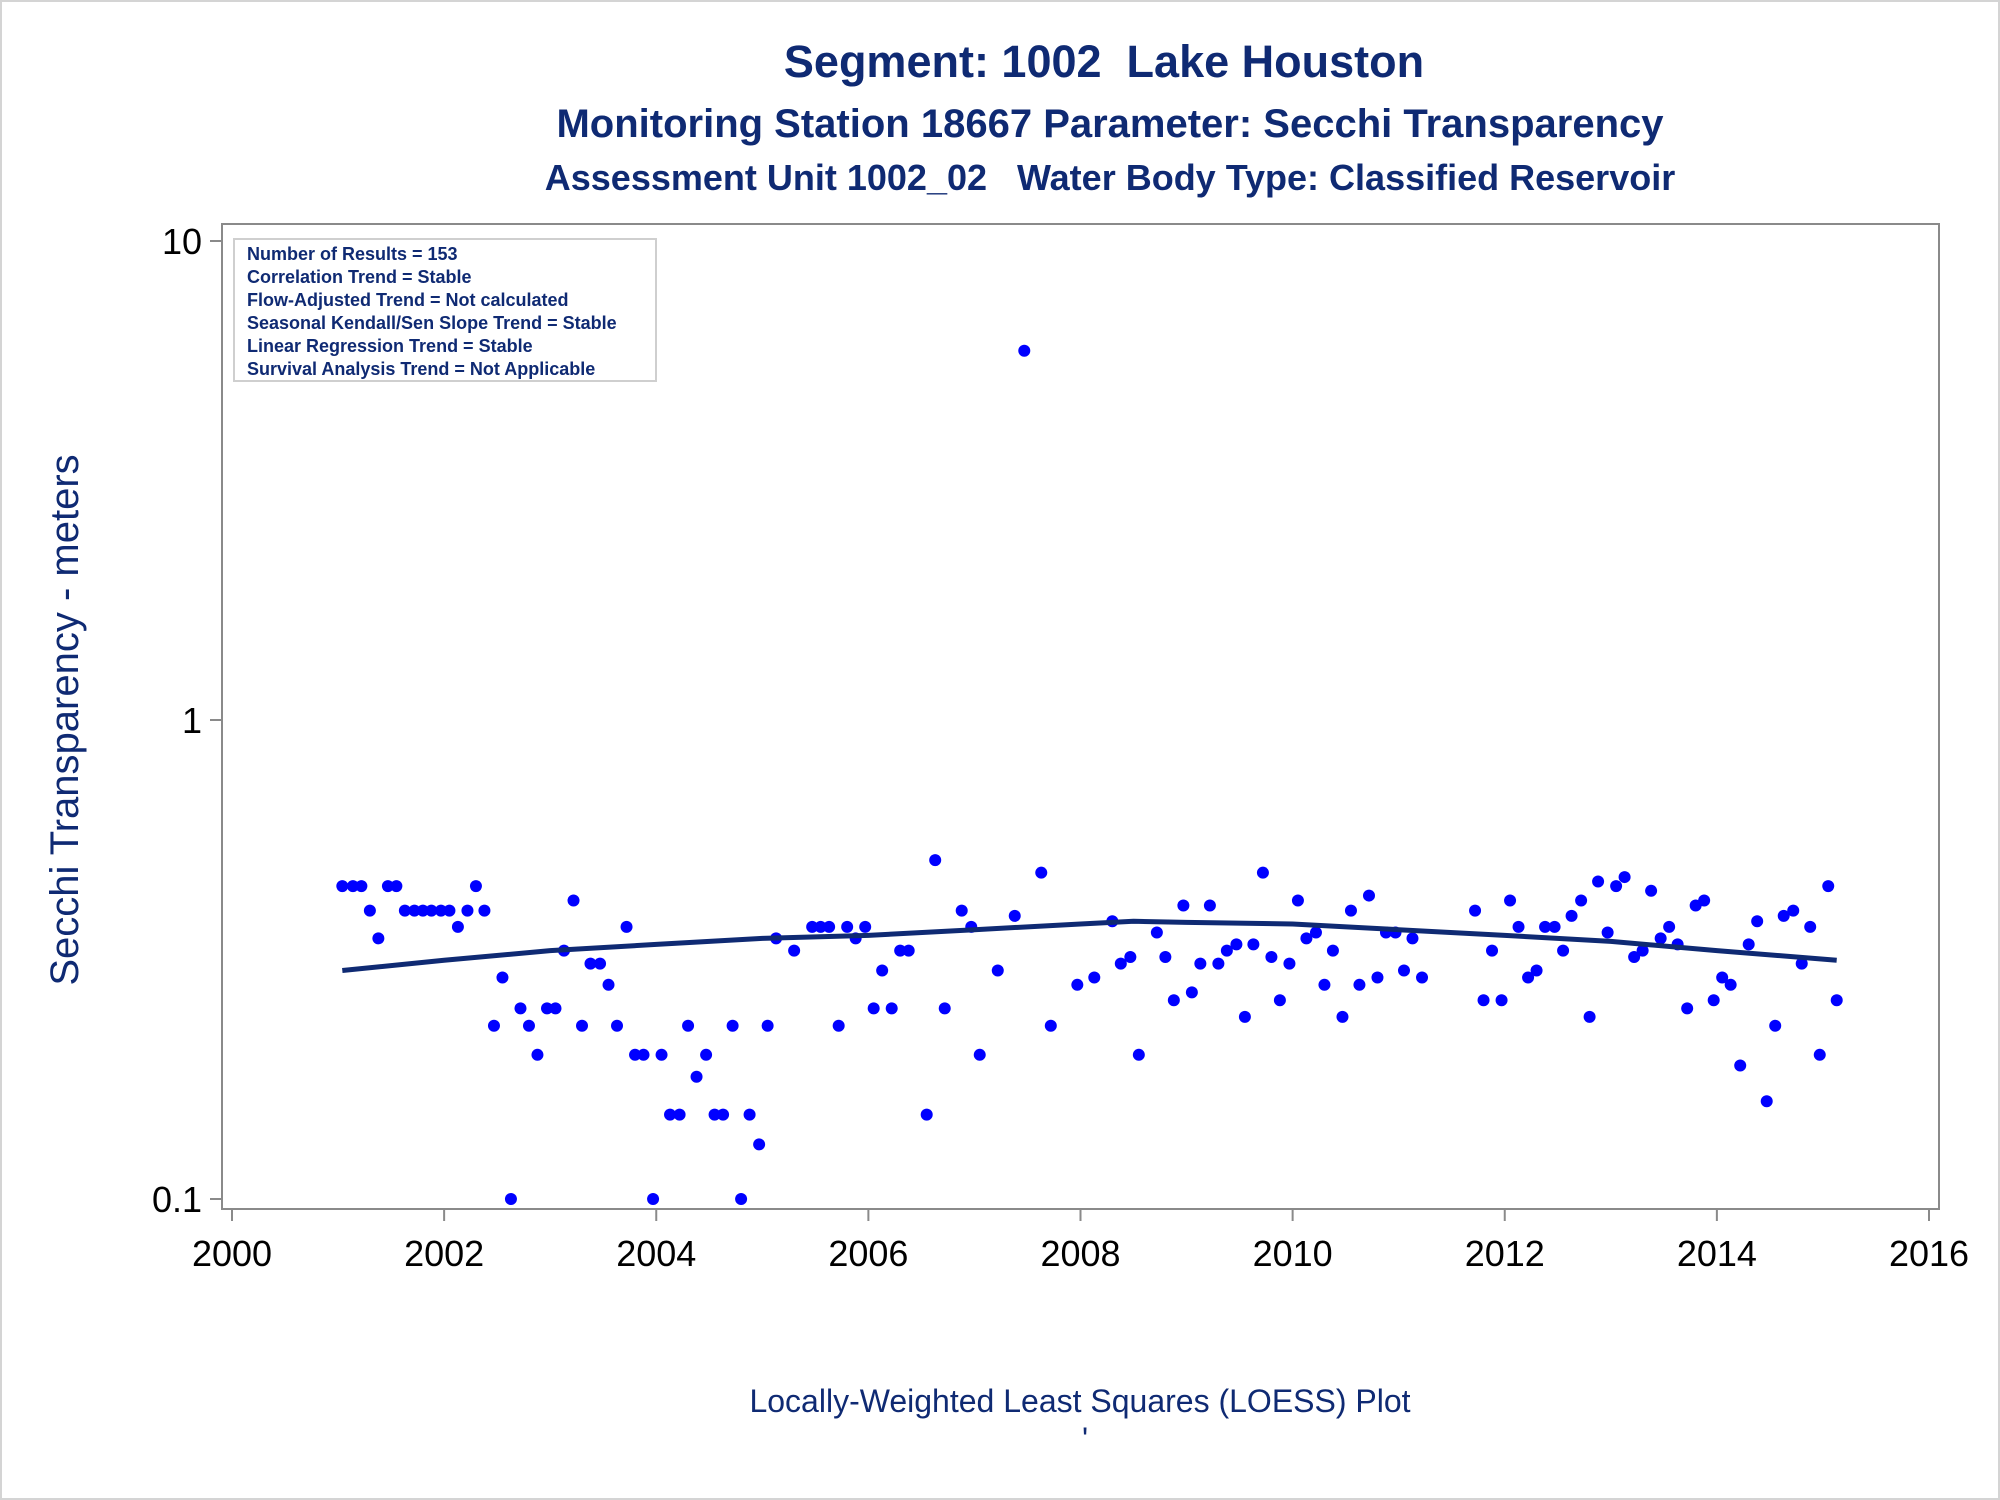  What do you see at coordinates (1293, 1253) in the screenshot?
I see `x-tick-label-5: 2010` at bounding box center [1293, 1253].